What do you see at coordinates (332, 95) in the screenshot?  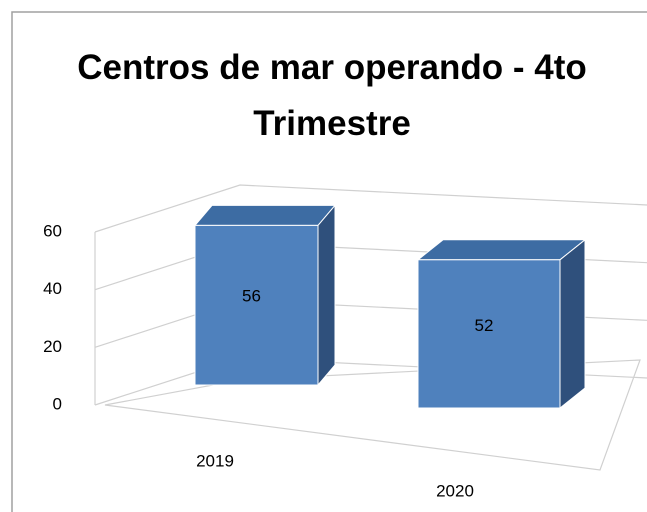 I see `chart-title: Centros de mar operando - 4to Trimestre` at bounding box center [332, 95].